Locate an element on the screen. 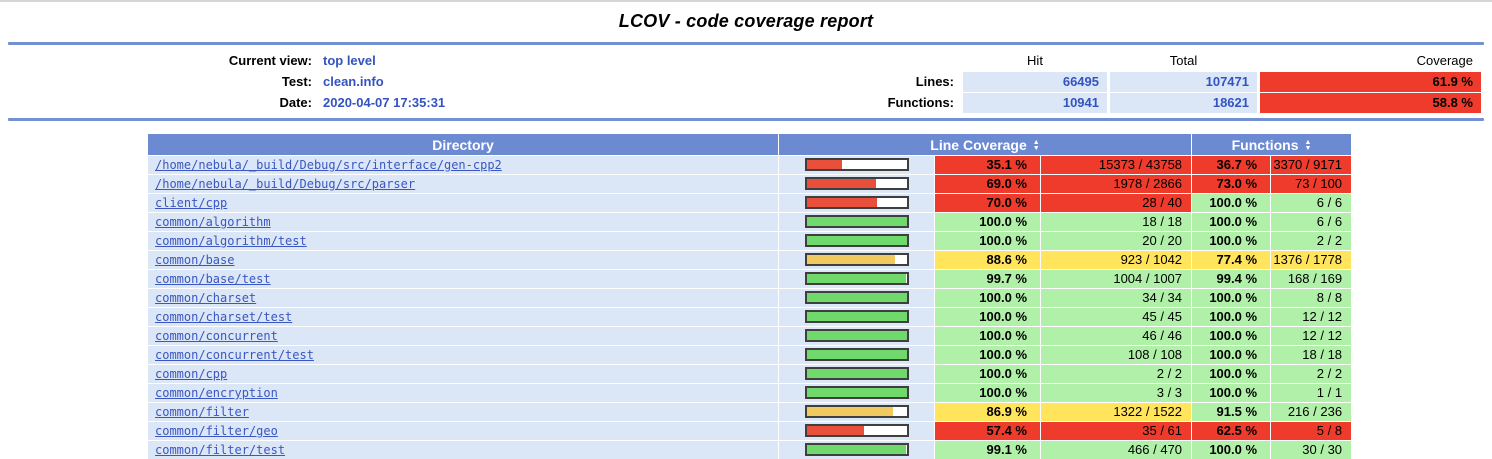 This screenshot has width=1492, height=459. directory-link: common/encryption is located at coordinates (216, 393).